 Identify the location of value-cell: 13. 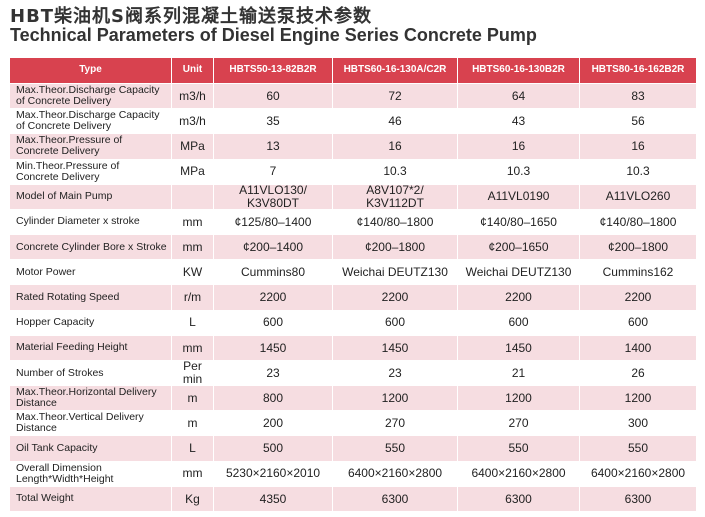
(273, 147).